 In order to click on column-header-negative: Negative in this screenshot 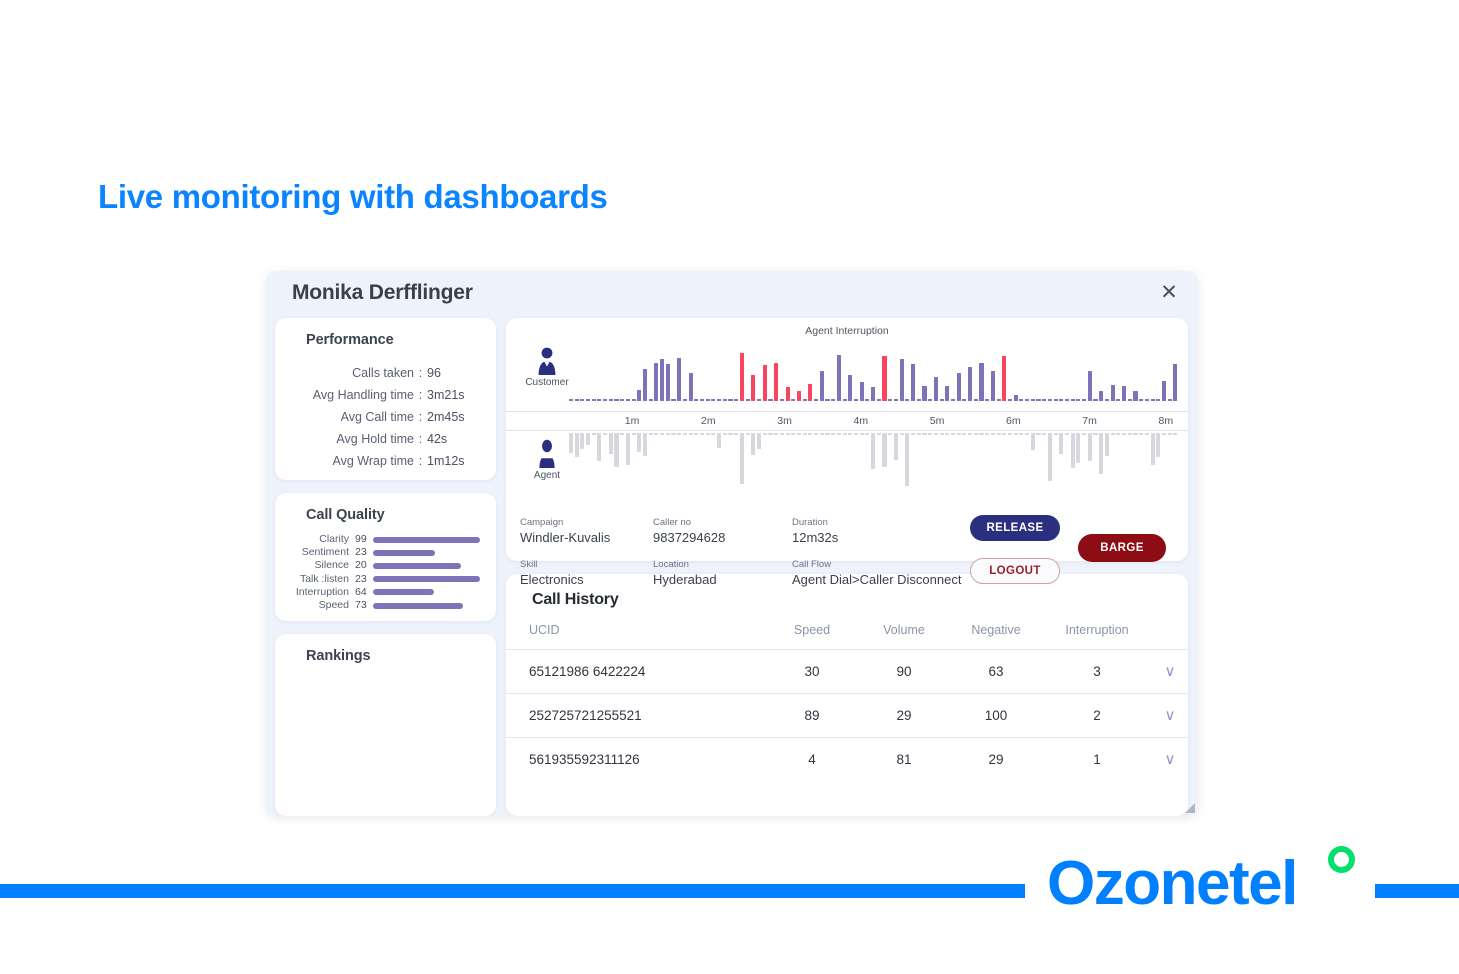, I will do `click(996, 630)`.